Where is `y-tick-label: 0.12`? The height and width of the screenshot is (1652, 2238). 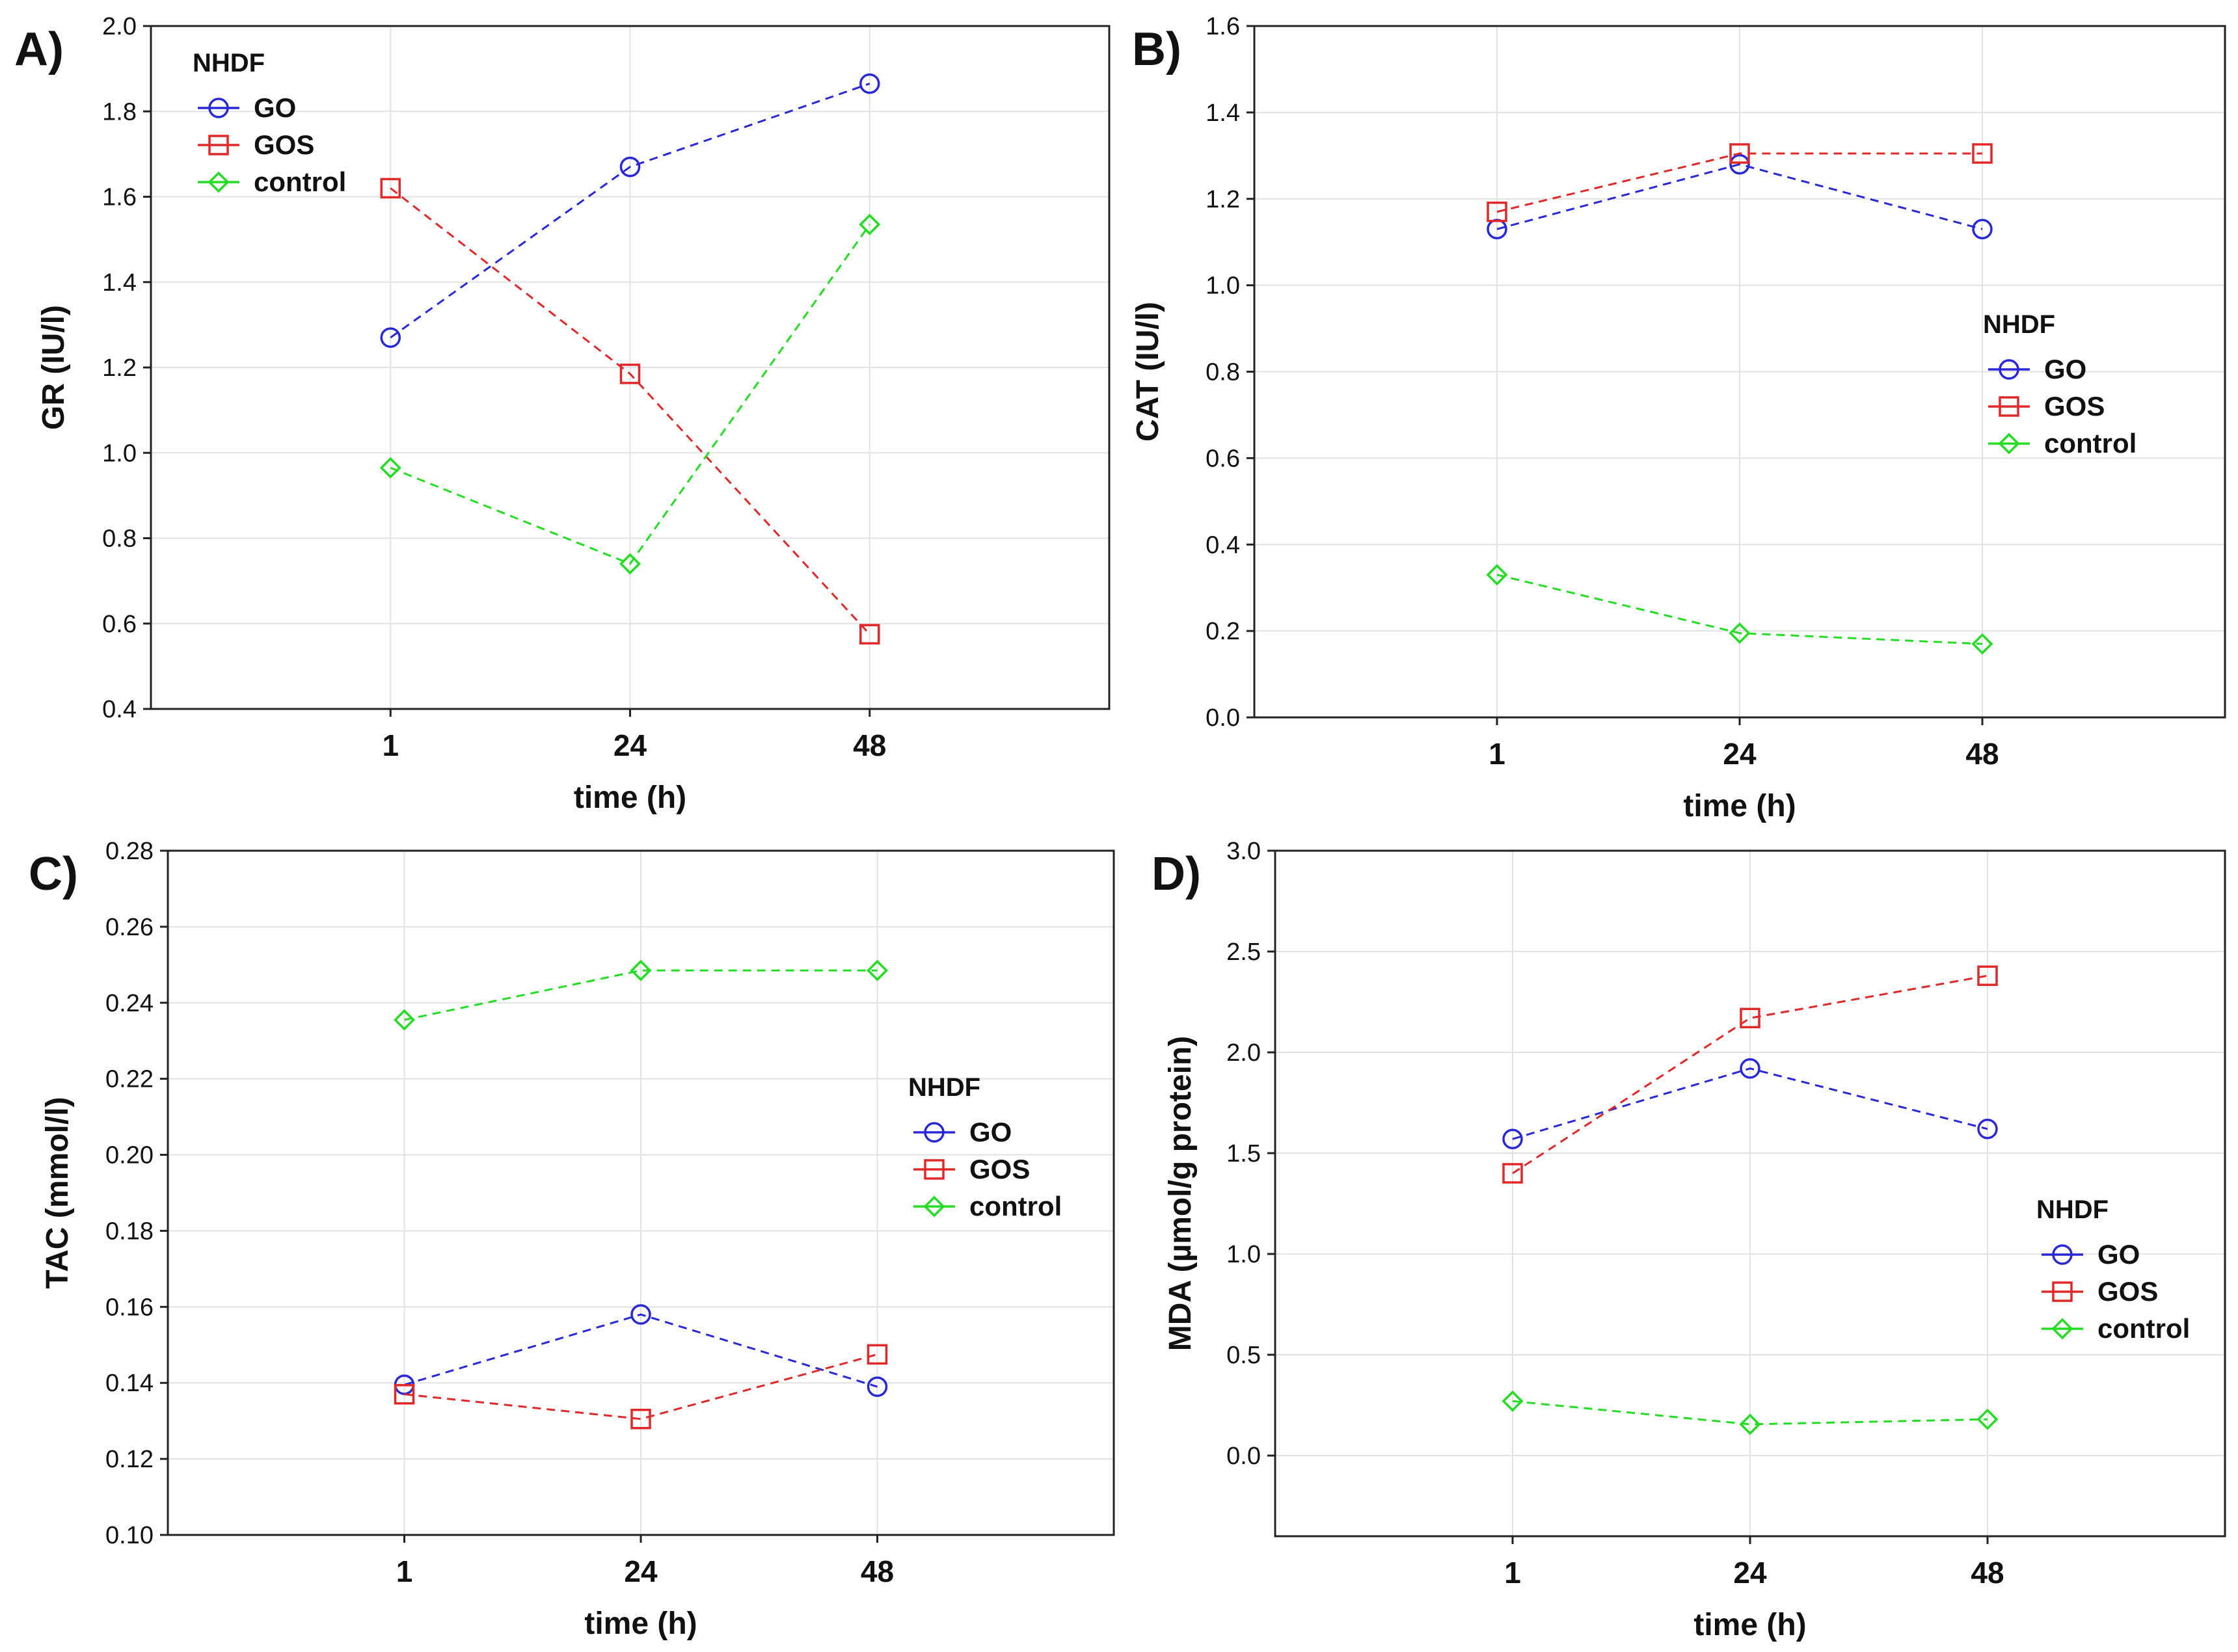 y-tick-label: 0.12 is located at coordinates (129, 1459).